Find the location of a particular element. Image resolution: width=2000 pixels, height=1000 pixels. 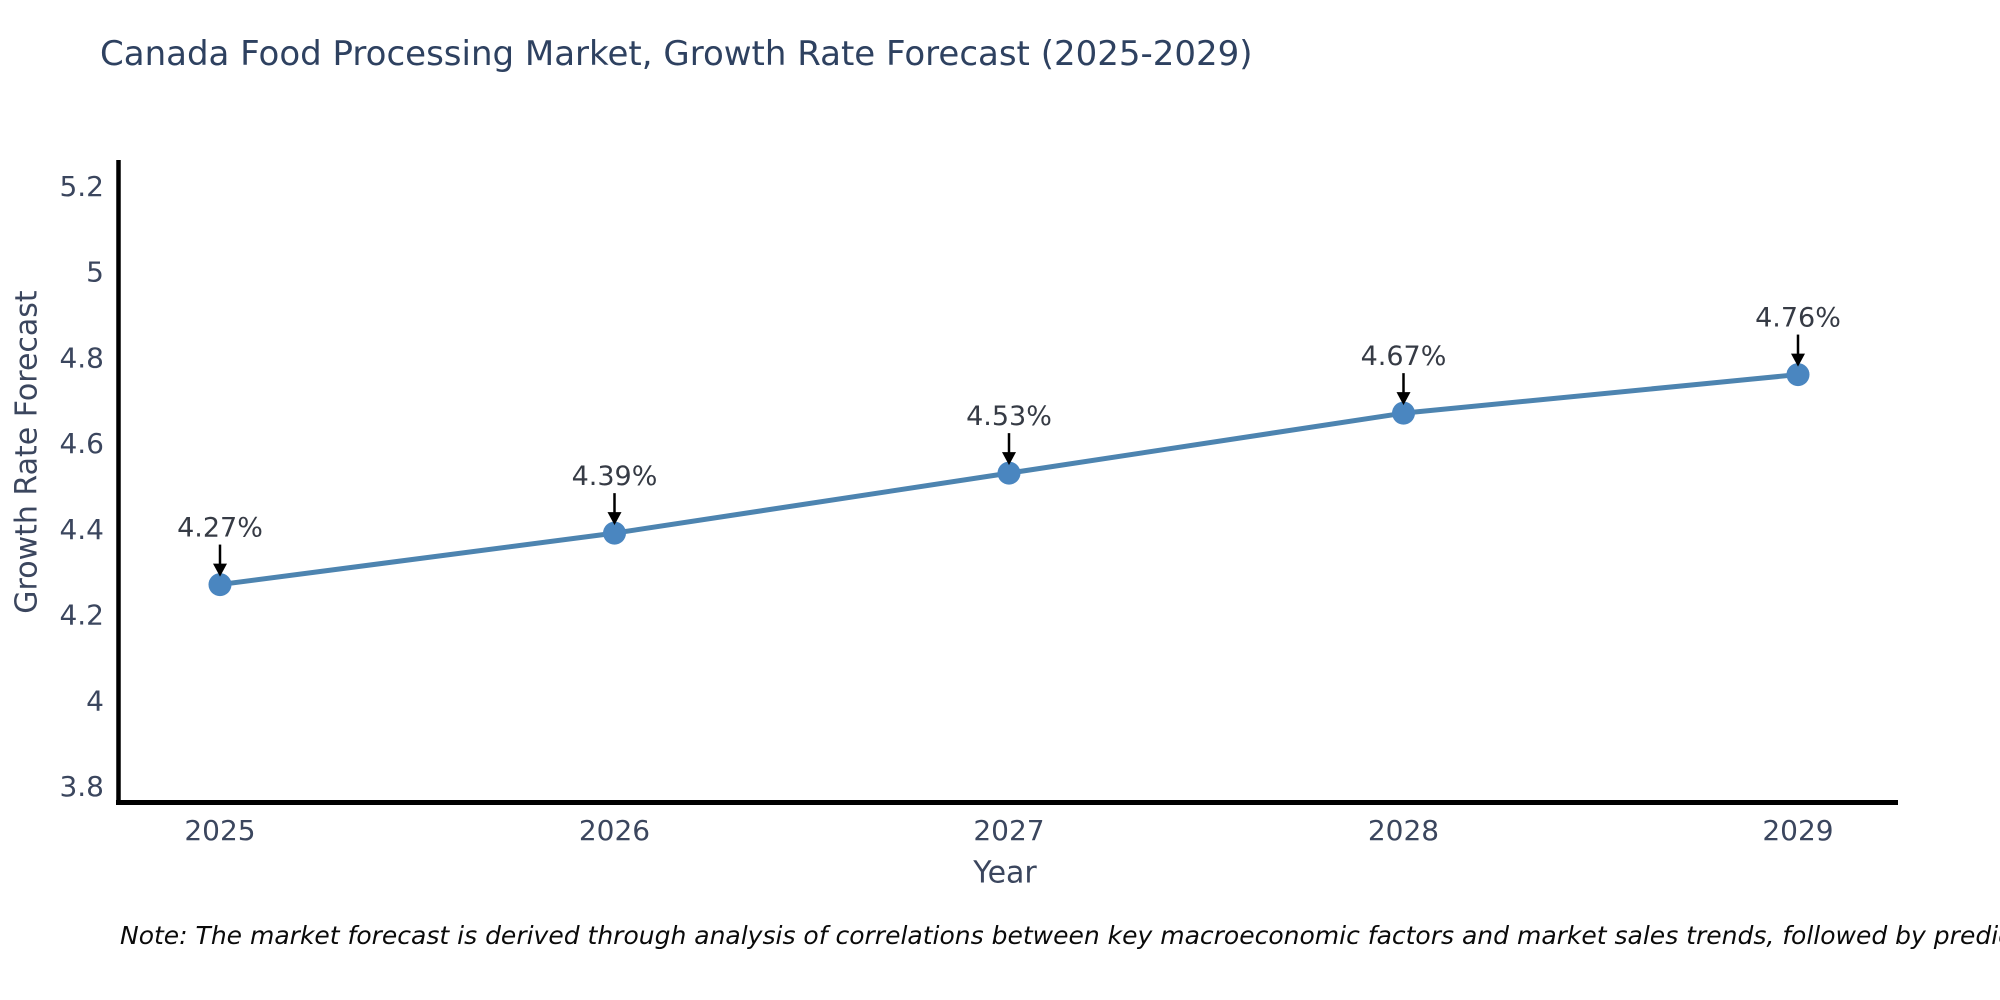

y-tick-label: 4.6 is located at coordinates (81, 443).